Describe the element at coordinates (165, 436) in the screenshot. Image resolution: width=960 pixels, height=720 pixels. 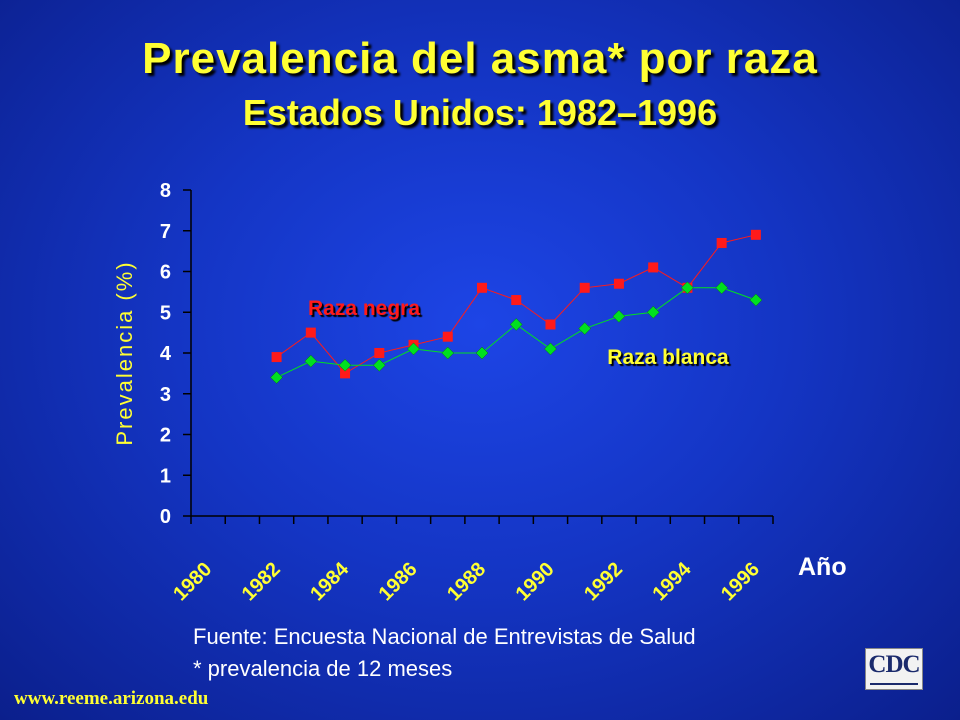
I see `y-tick-label: 2` at that location.